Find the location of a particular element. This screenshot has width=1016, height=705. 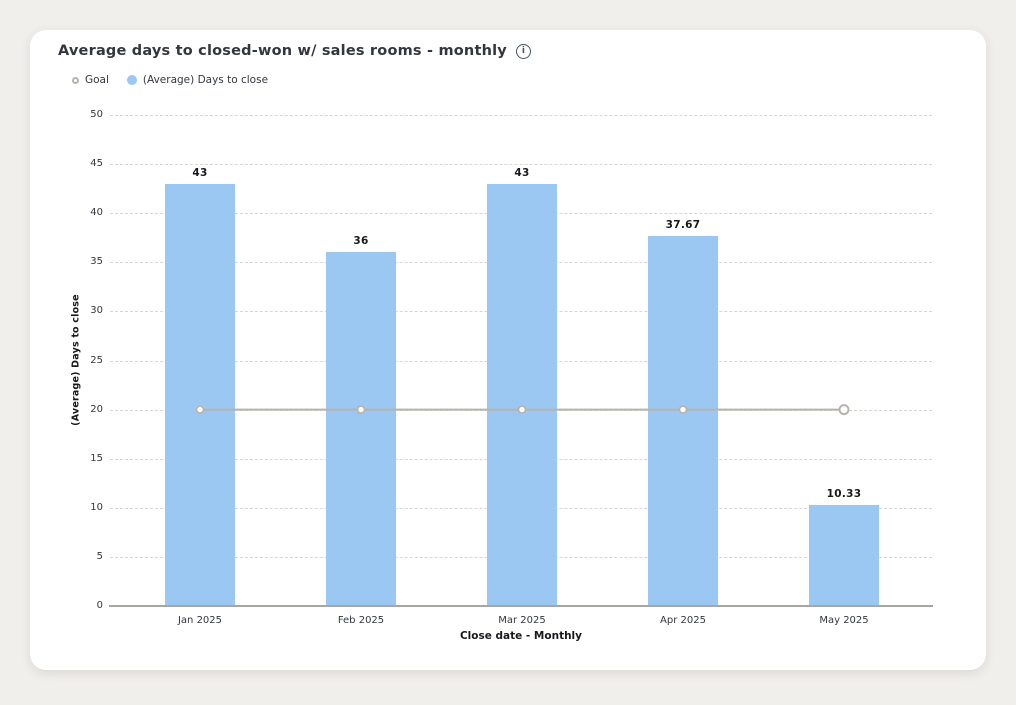

bar-value-label-feb-2025: 36 is located at coordinates (361, 241).